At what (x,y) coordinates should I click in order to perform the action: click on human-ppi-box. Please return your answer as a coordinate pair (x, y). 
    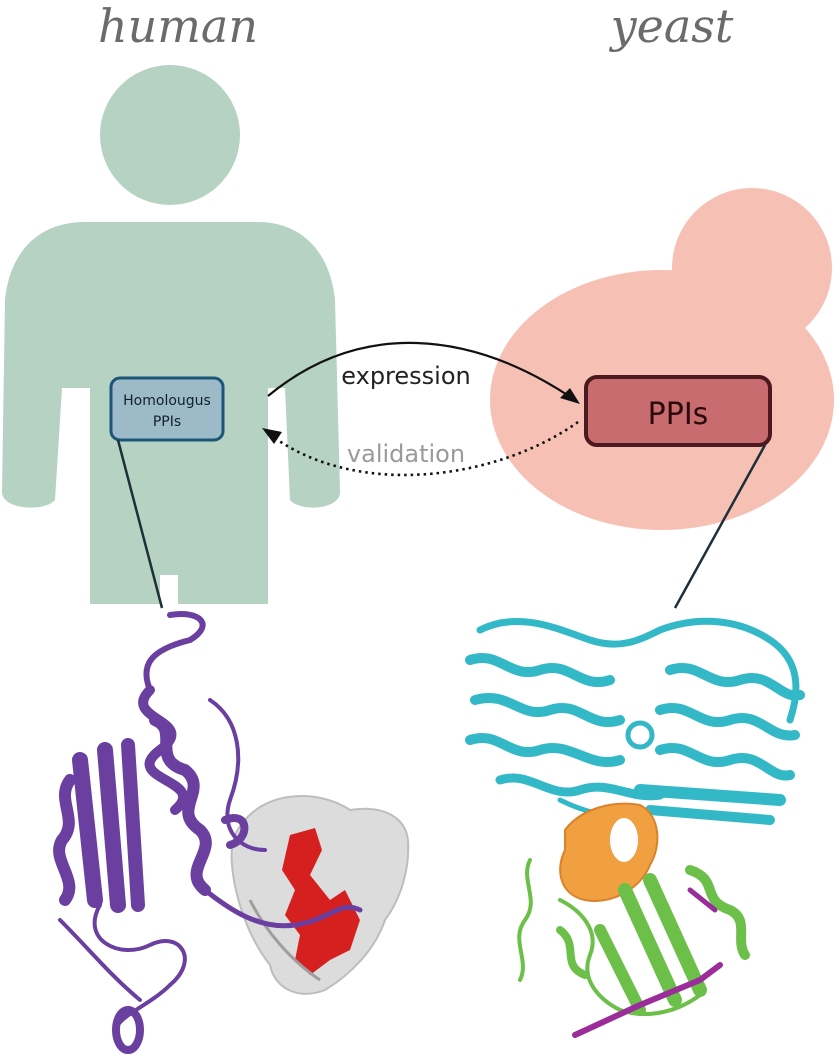
    Looking at the image, I should click on (167, 409).